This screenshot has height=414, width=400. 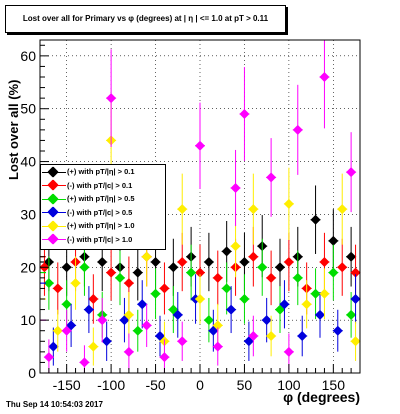 What do you see at coordinates (28, 56) in the screenshot?
I see `y-tick-label-6: 60` at bounding box center [28, 56].